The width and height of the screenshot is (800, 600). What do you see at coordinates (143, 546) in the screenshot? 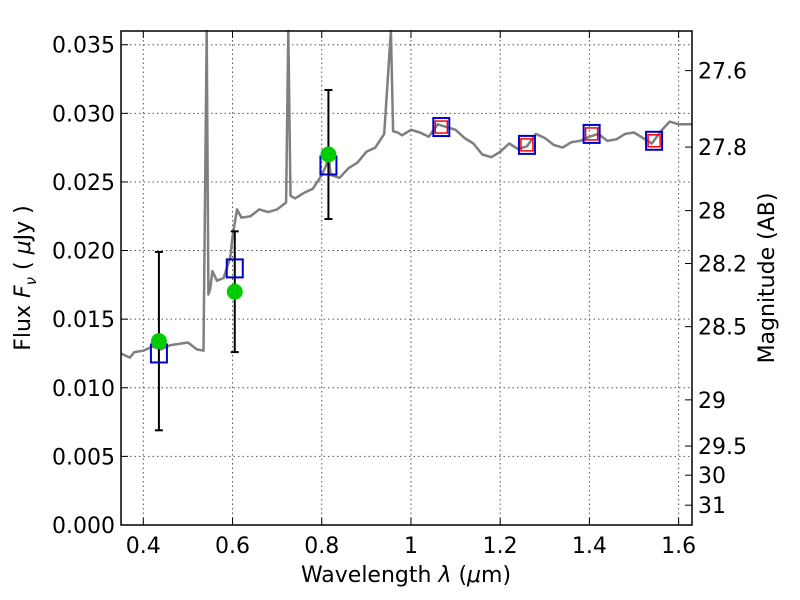
I see `x-tick-label: 0.4` at bounding box center [143, 546].